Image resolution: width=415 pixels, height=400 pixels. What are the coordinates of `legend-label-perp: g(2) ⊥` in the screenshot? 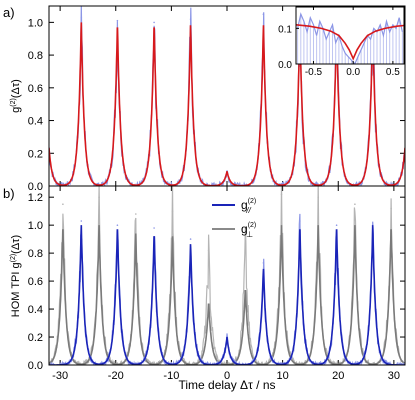 It's located at (248, 230).